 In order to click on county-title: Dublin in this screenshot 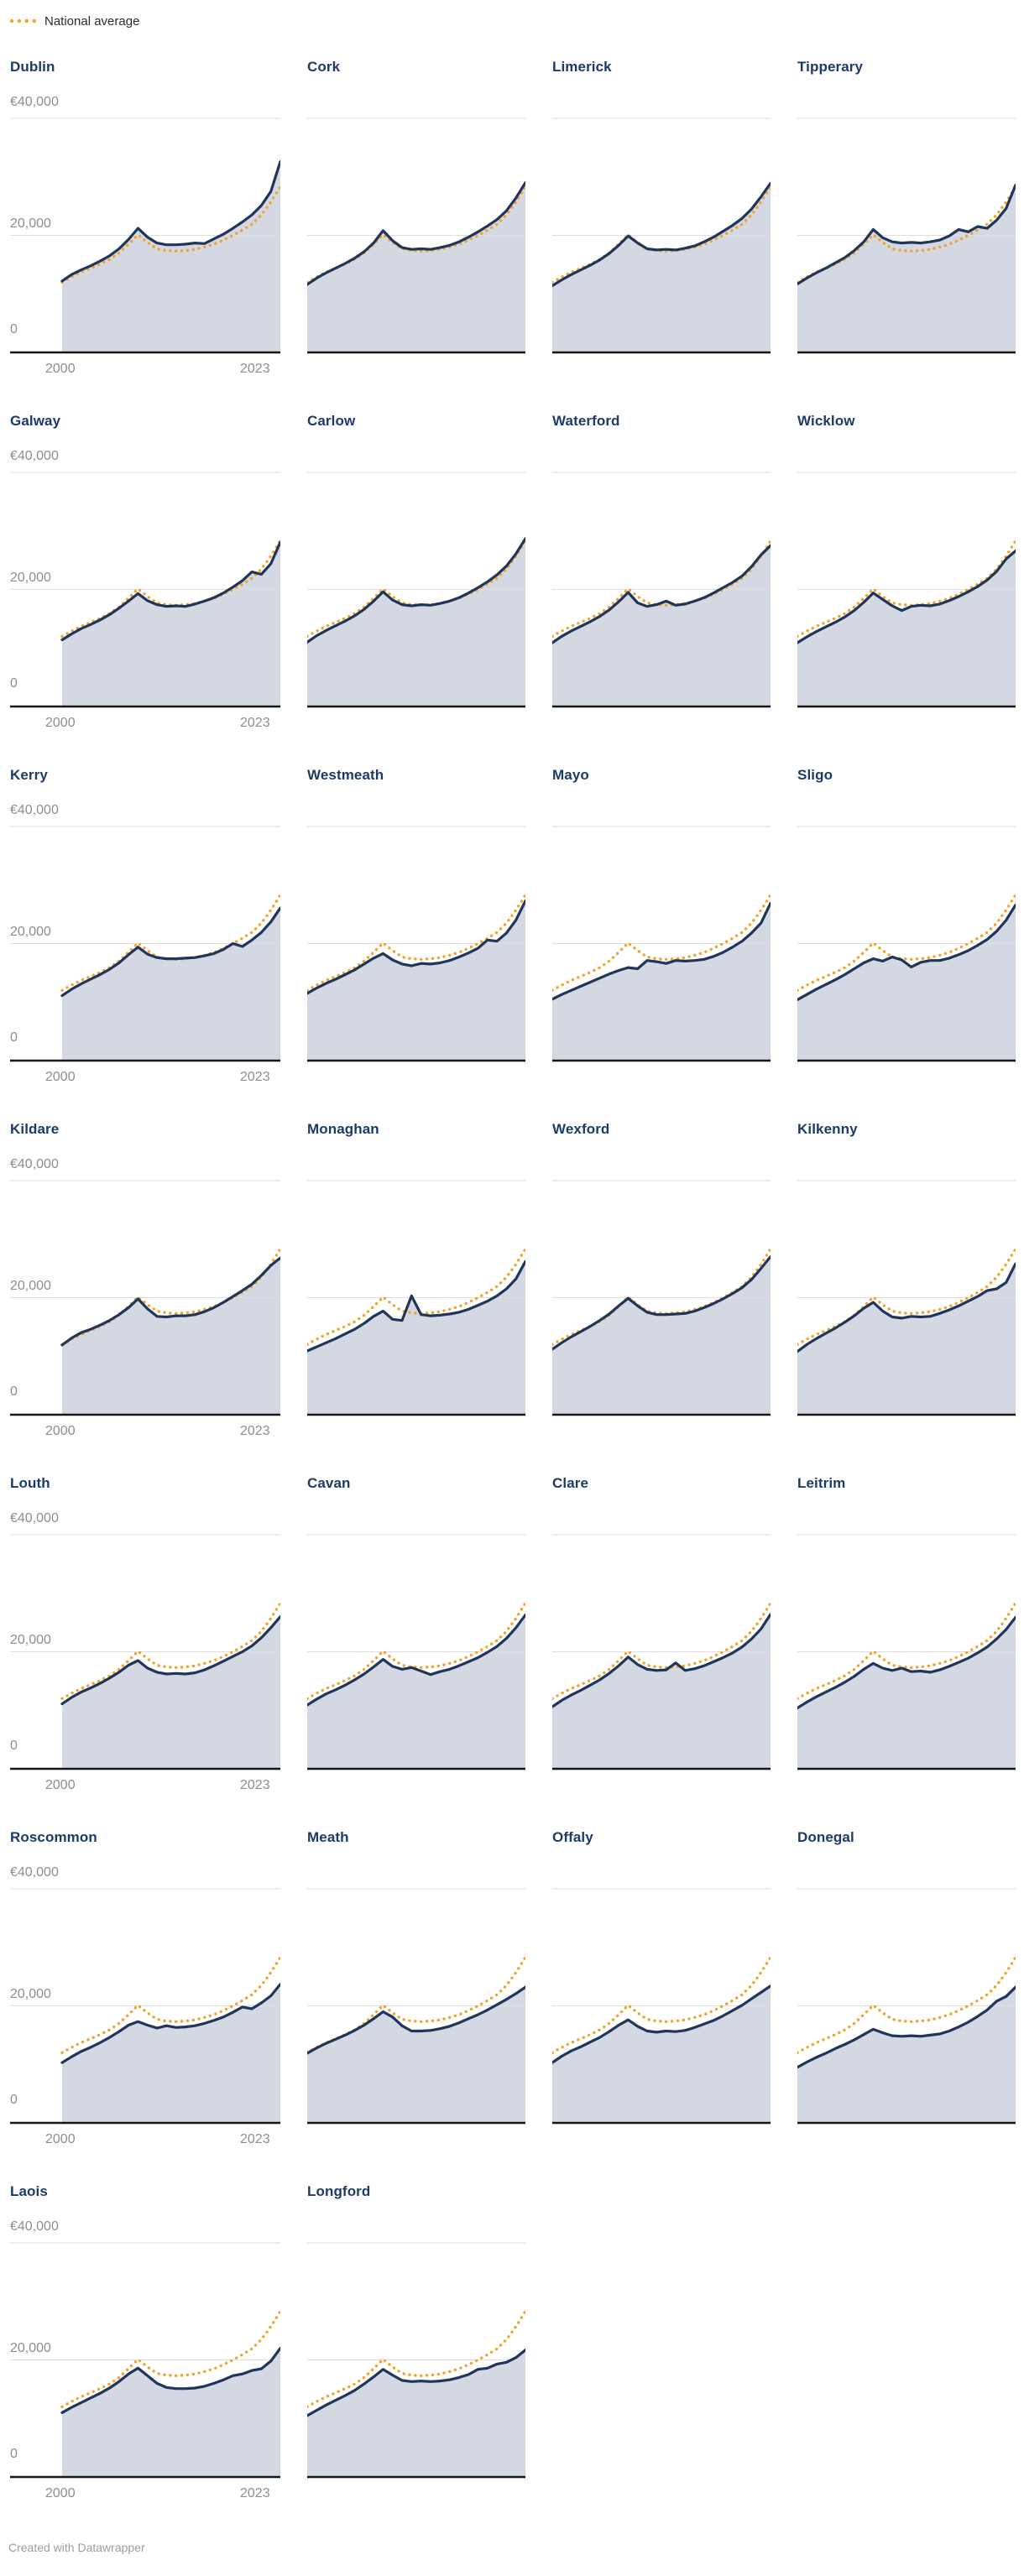, I will do `click(32, 67)`.